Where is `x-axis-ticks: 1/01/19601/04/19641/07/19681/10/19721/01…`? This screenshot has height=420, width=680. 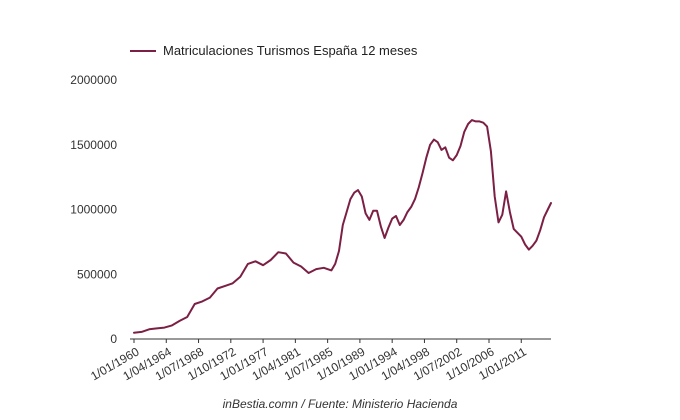
x-axis-ticks: 1/01/19601/04/19641/07/19681/10/19721/01… is located at coordinates (308, 361).